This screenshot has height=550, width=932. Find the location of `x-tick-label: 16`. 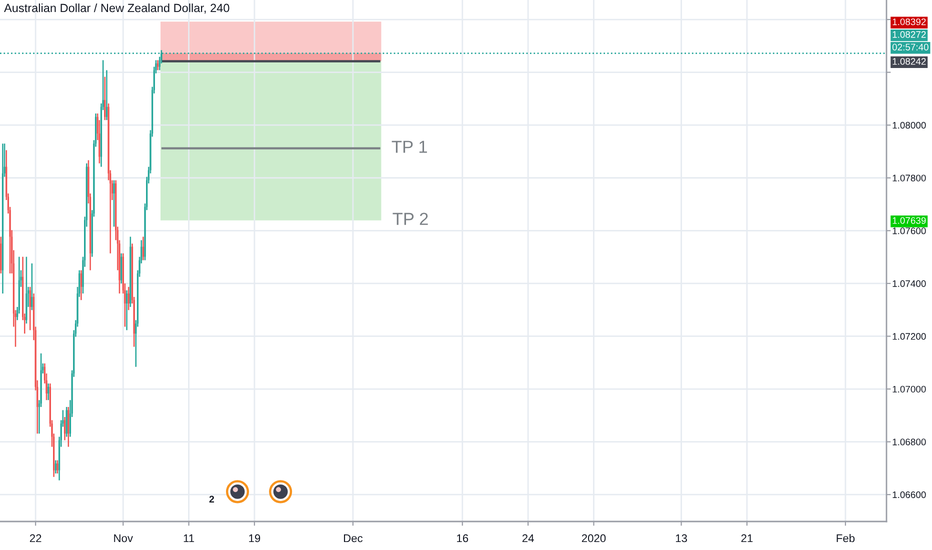

x-tick-label: 16 is located at coordinates (462, 538).